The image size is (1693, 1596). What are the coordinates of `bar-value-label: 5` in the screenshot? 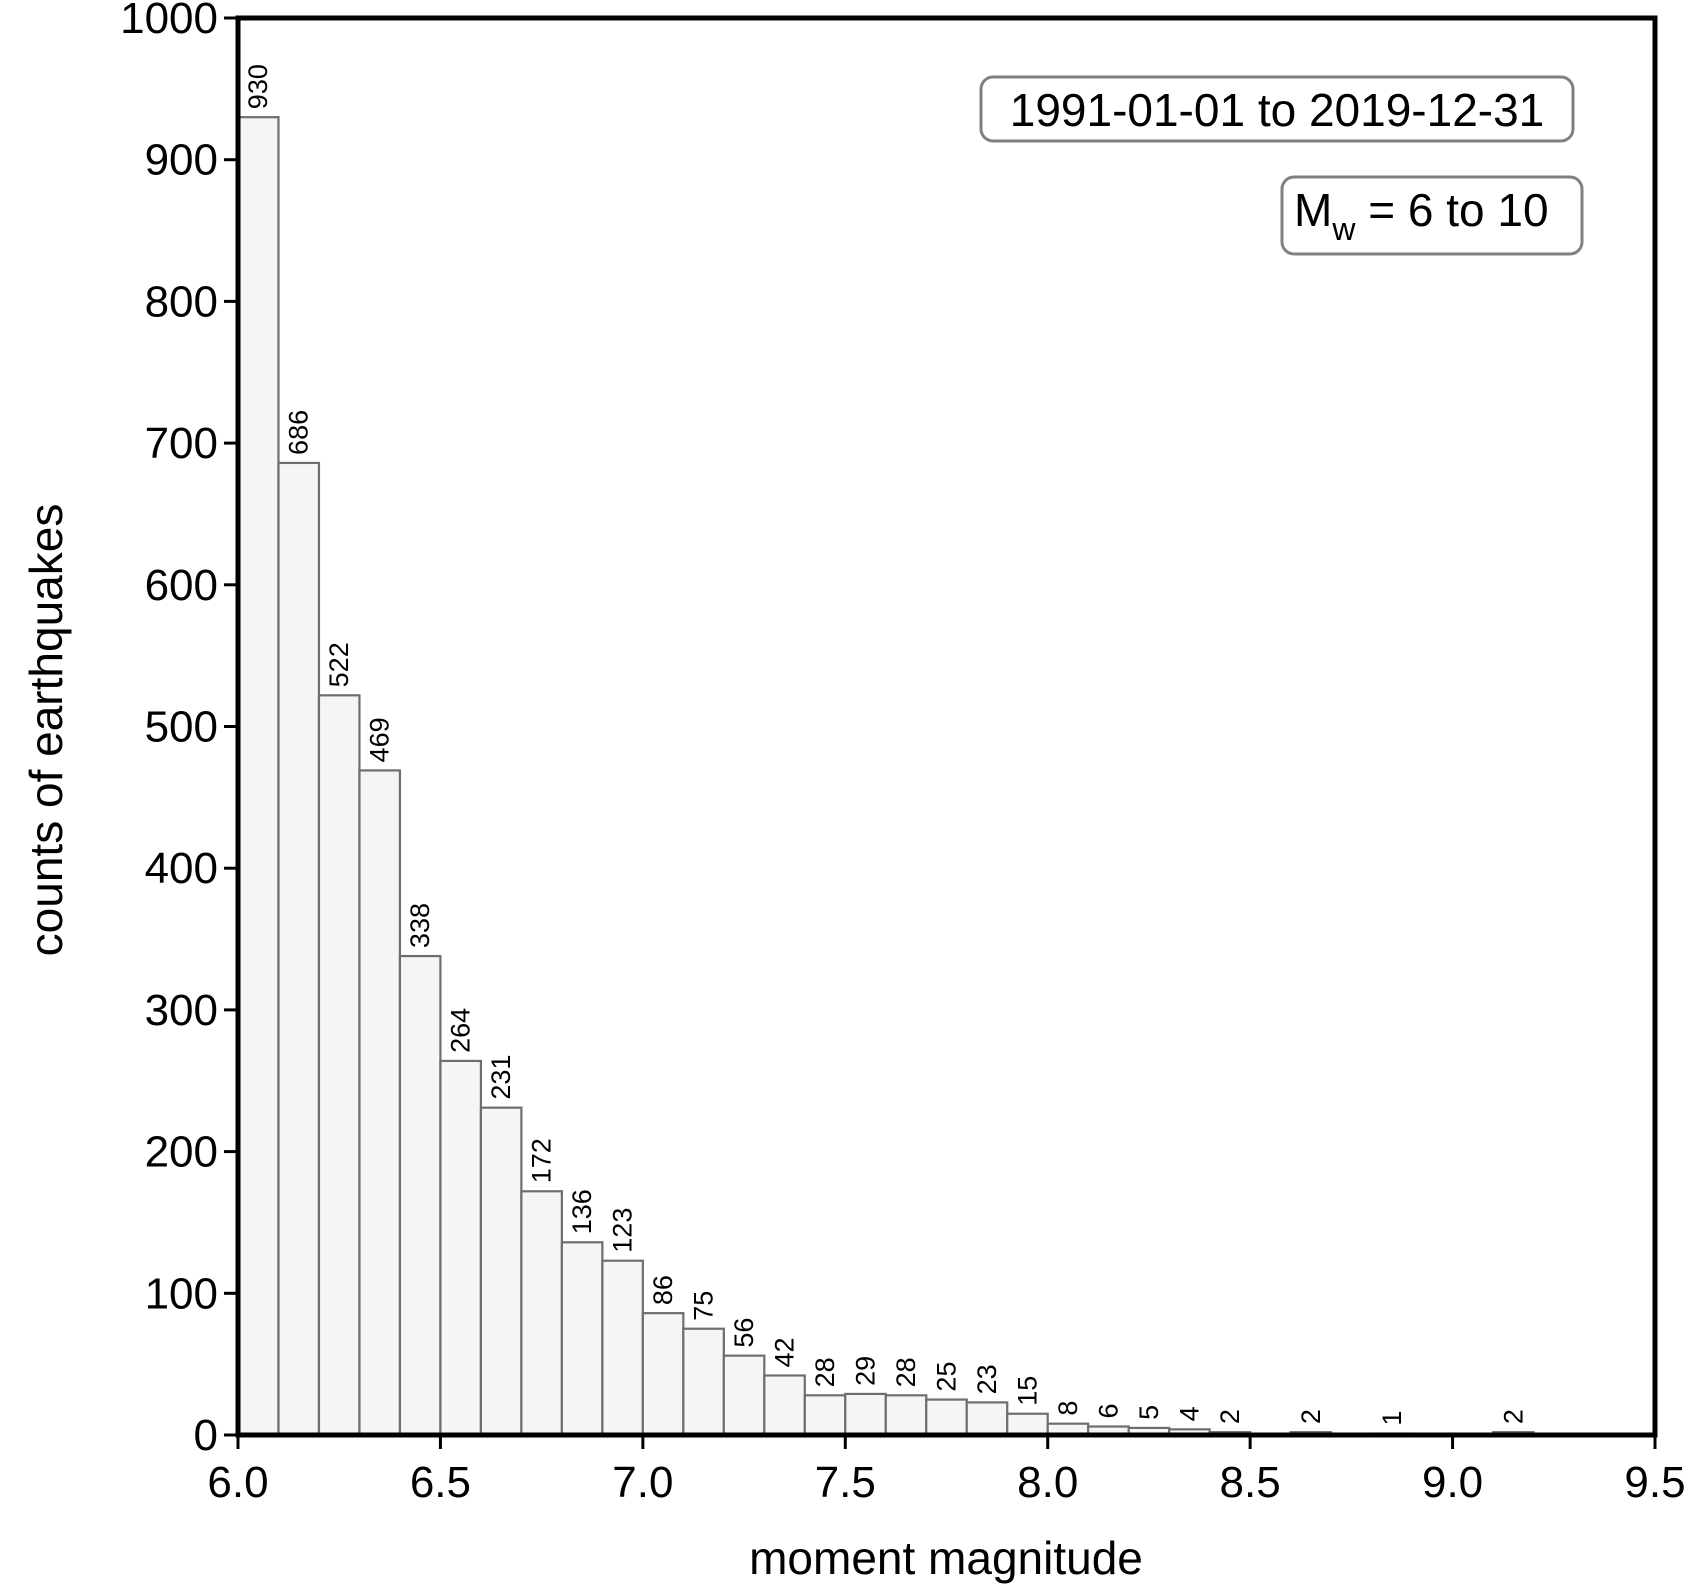 It's located at (1149, 1412).